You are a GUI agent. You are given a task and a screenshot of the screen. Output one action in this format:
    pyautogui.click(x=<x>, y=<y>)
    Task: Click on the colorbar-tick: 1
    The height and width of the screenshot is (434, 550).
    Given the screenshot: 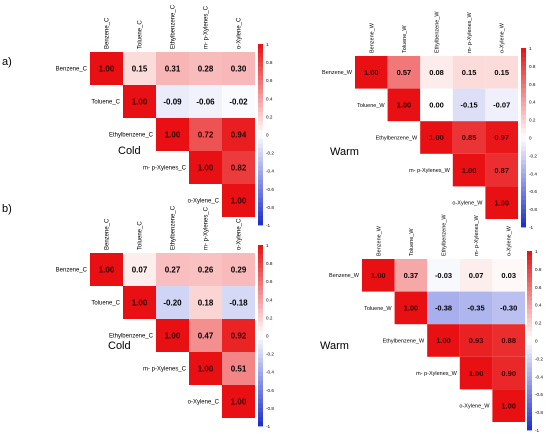 What is the action you would take?
    pyautogui.click(x=530, y=48)
    